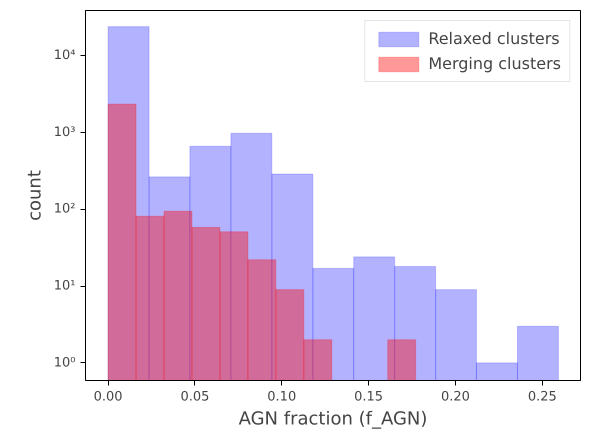 The height and width of the screenshot is (445, 605). Describe the element at coordinates (369, 397) in the screenshot. I see `x-tick-label: 0.15` at that location.